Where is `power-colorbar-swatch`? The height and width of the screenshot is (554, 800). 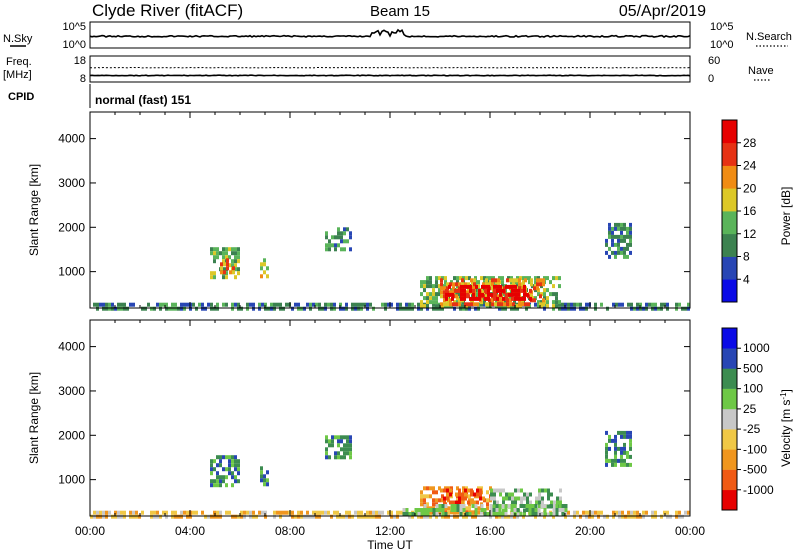 power-colorbar-swatch is located at coordinates (729, 200).